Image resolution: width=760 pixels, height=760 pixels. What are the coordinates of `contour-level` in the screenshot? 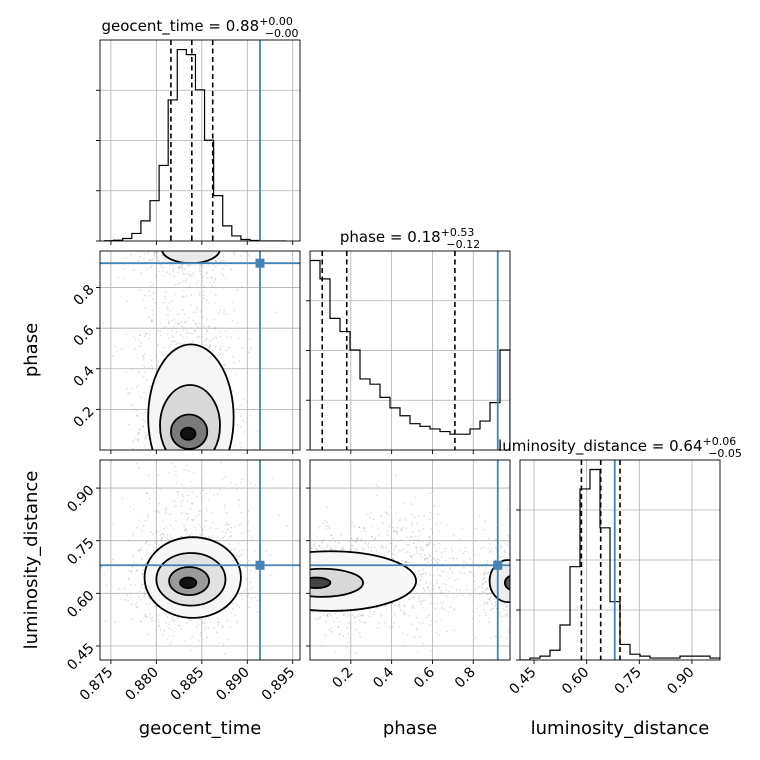 It's located at (188, 433).